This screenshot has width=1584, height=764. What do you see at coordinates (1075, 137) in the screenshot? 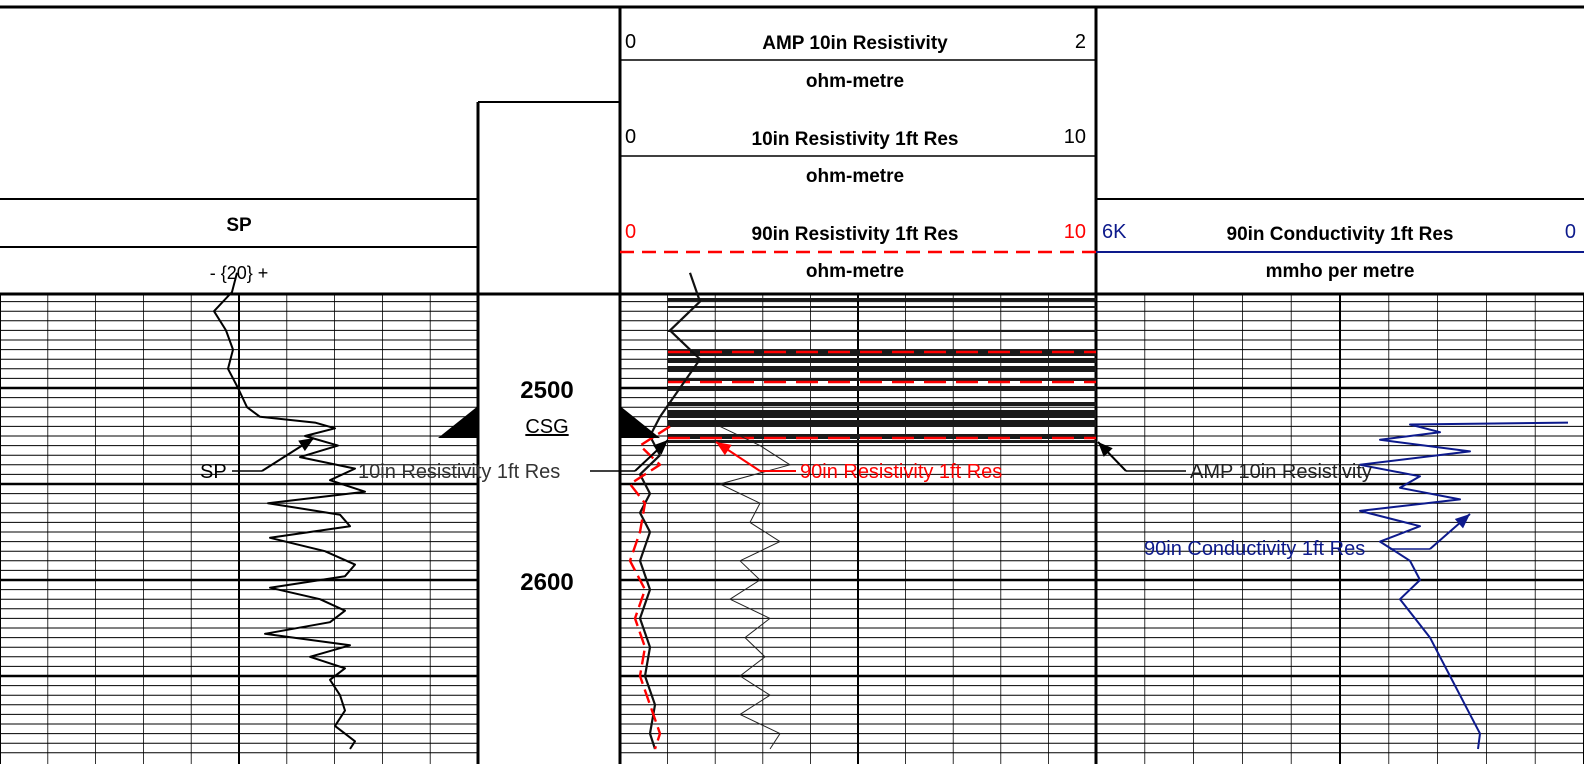
I see `res10-right-scale: 10` at bounding box center [1075, 137].